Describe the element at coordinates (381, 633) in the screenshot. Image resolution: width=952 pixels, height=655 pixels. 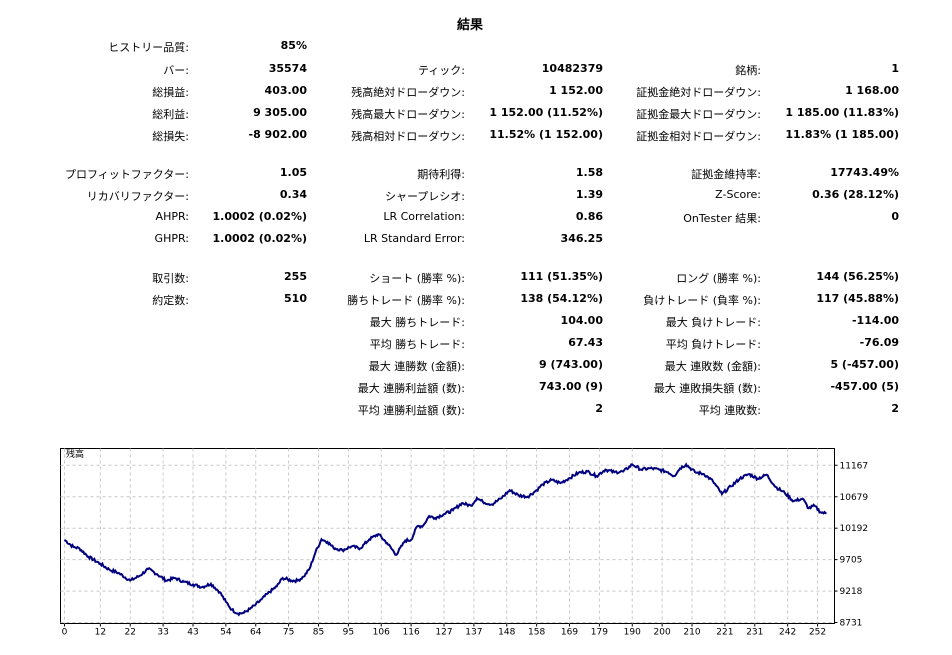
I see `x-tick-label: 106` at that location.